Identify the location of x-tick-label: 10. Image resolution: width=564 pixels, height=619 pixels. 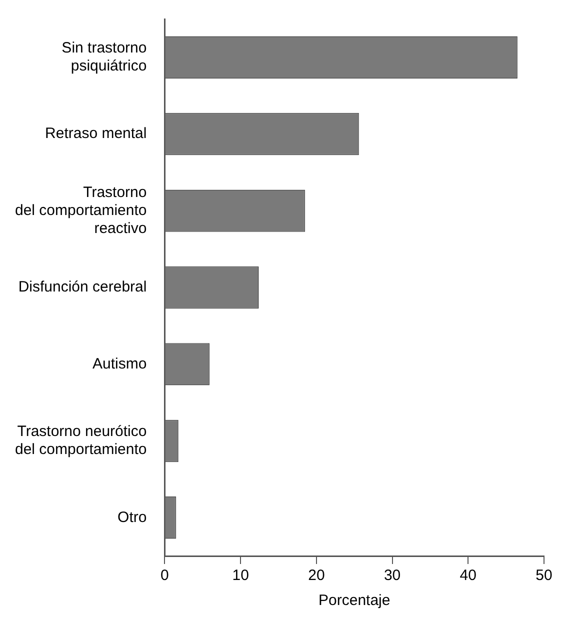
(240, 575).